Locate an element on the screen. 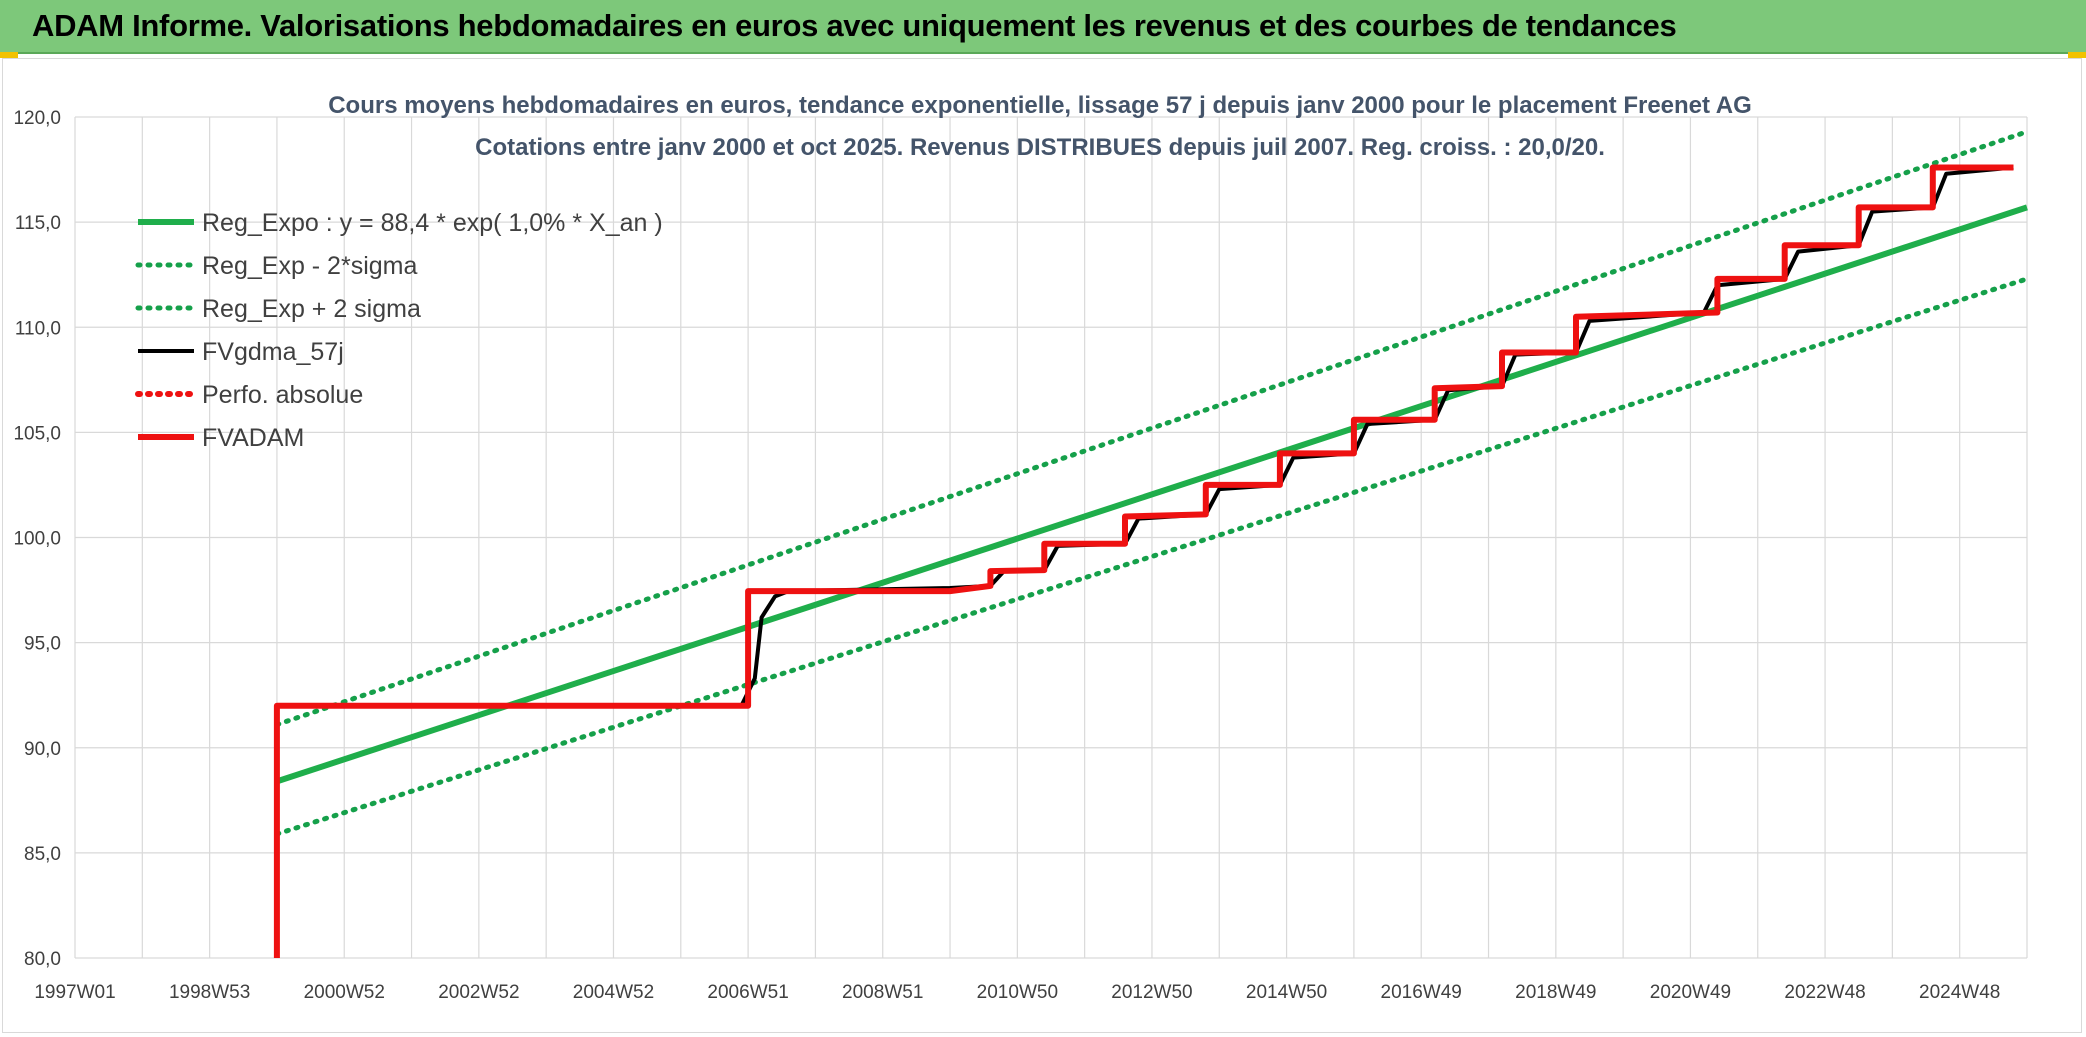  y-tick-label: 110,0 is located at coordinates (38, 328).